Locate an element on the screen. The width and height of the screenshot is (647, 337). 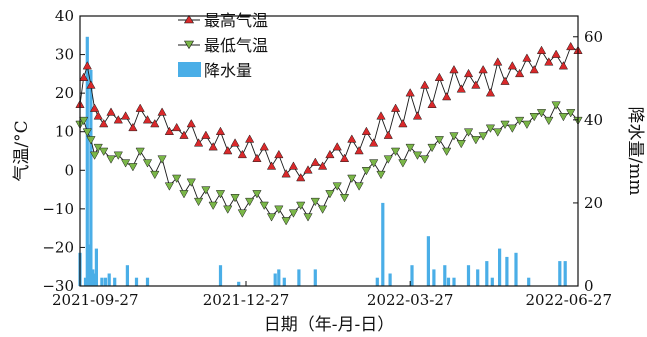
y-left-tick-label: 40 is located at coordinates (64, 16).